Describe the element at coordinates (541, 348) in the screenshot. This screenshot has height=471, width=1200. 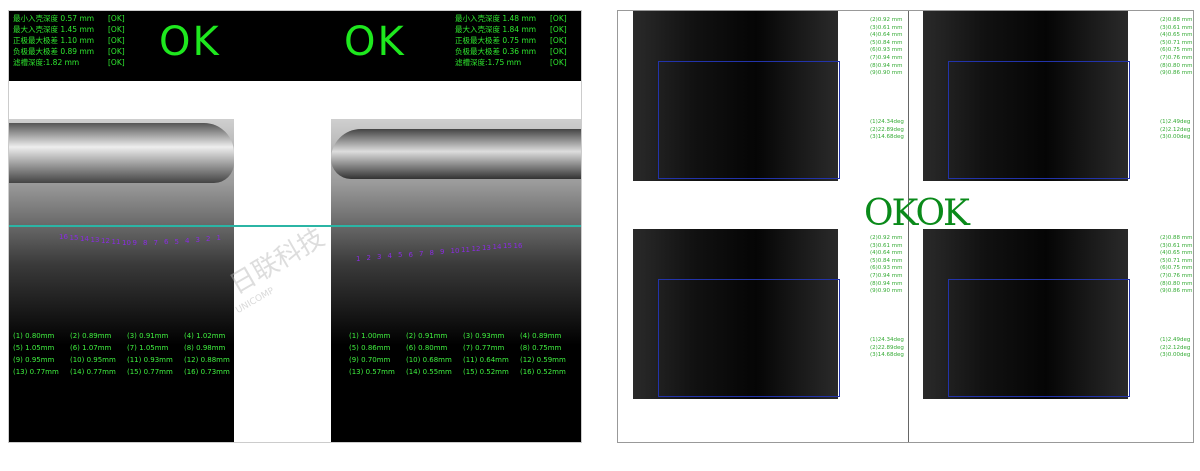
I see `measurement: (8) 0.75mm` at that location.